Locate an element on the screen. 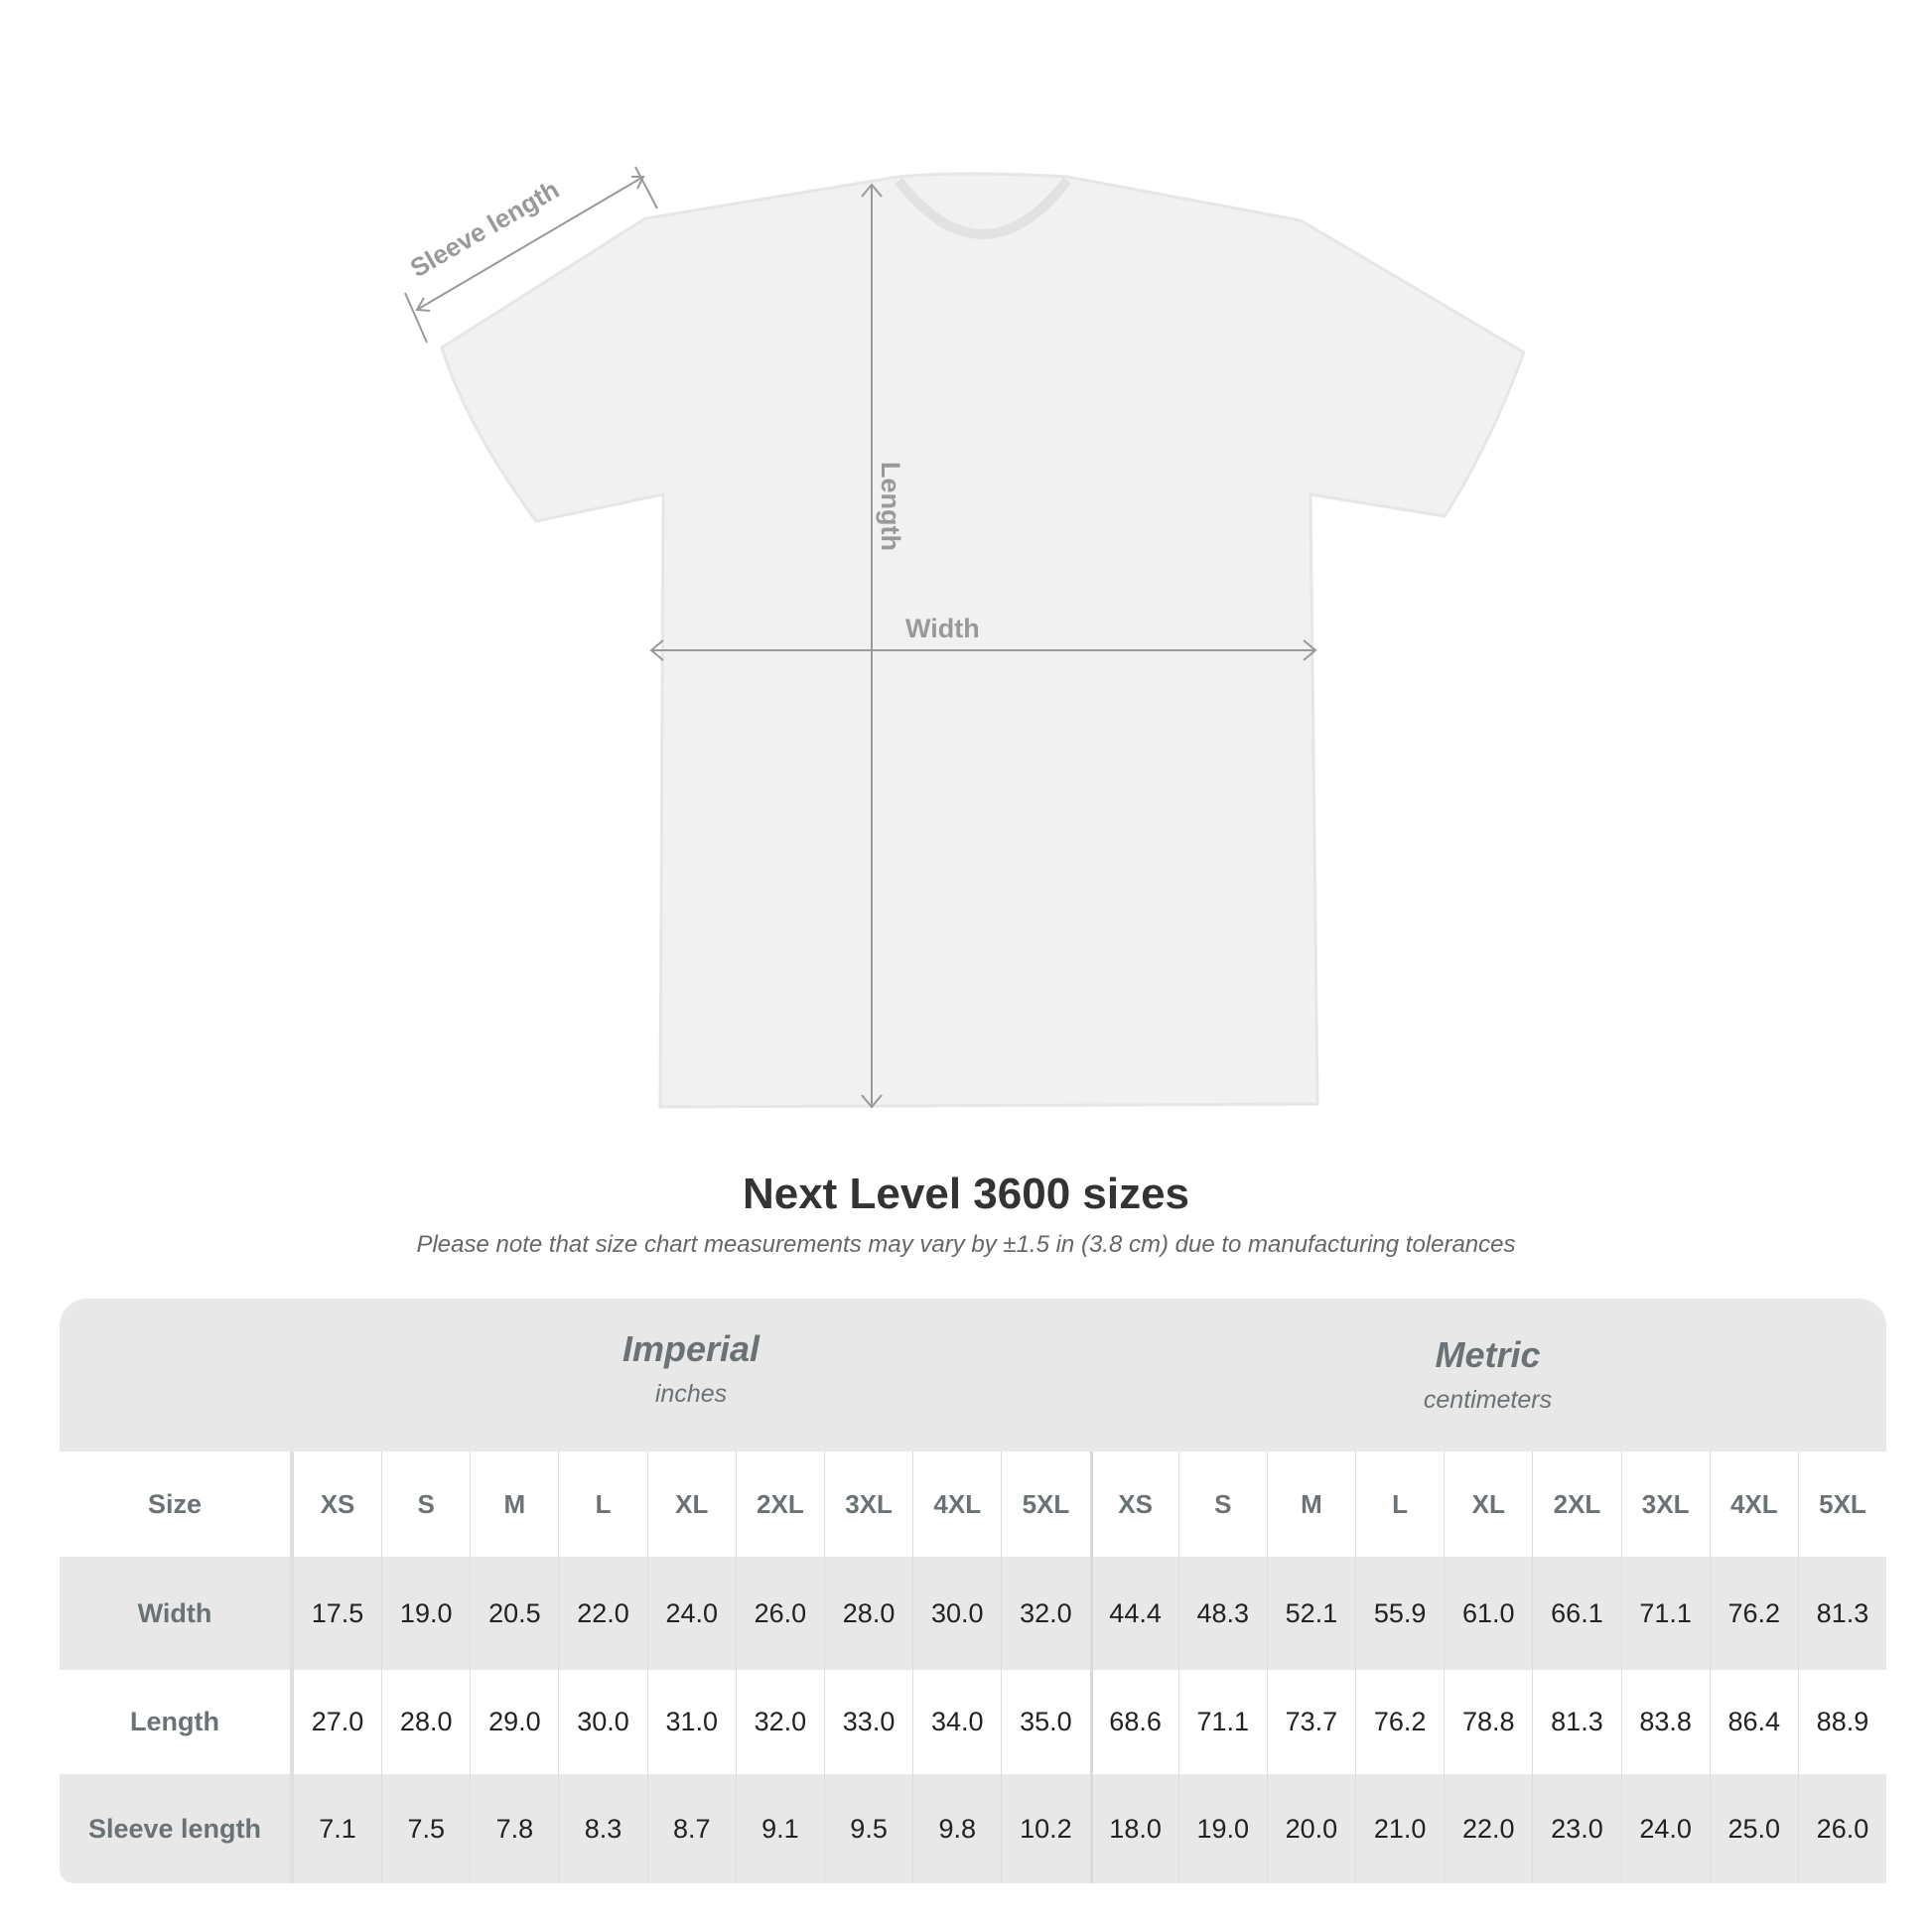 This screenshot has height=1932, width=1932. size-metric-XS: XS is located at coordinates (1133, 1504).